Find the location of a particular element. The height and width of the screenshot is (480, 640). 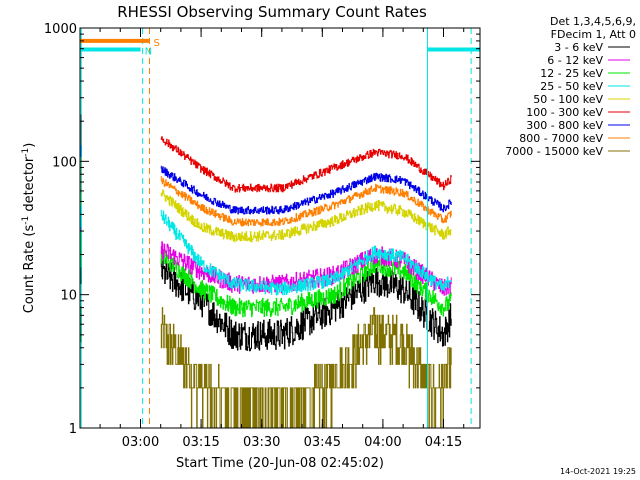

legend-header-line-2: FDecim 1, Att 0 is located at coordinates (593, 34).